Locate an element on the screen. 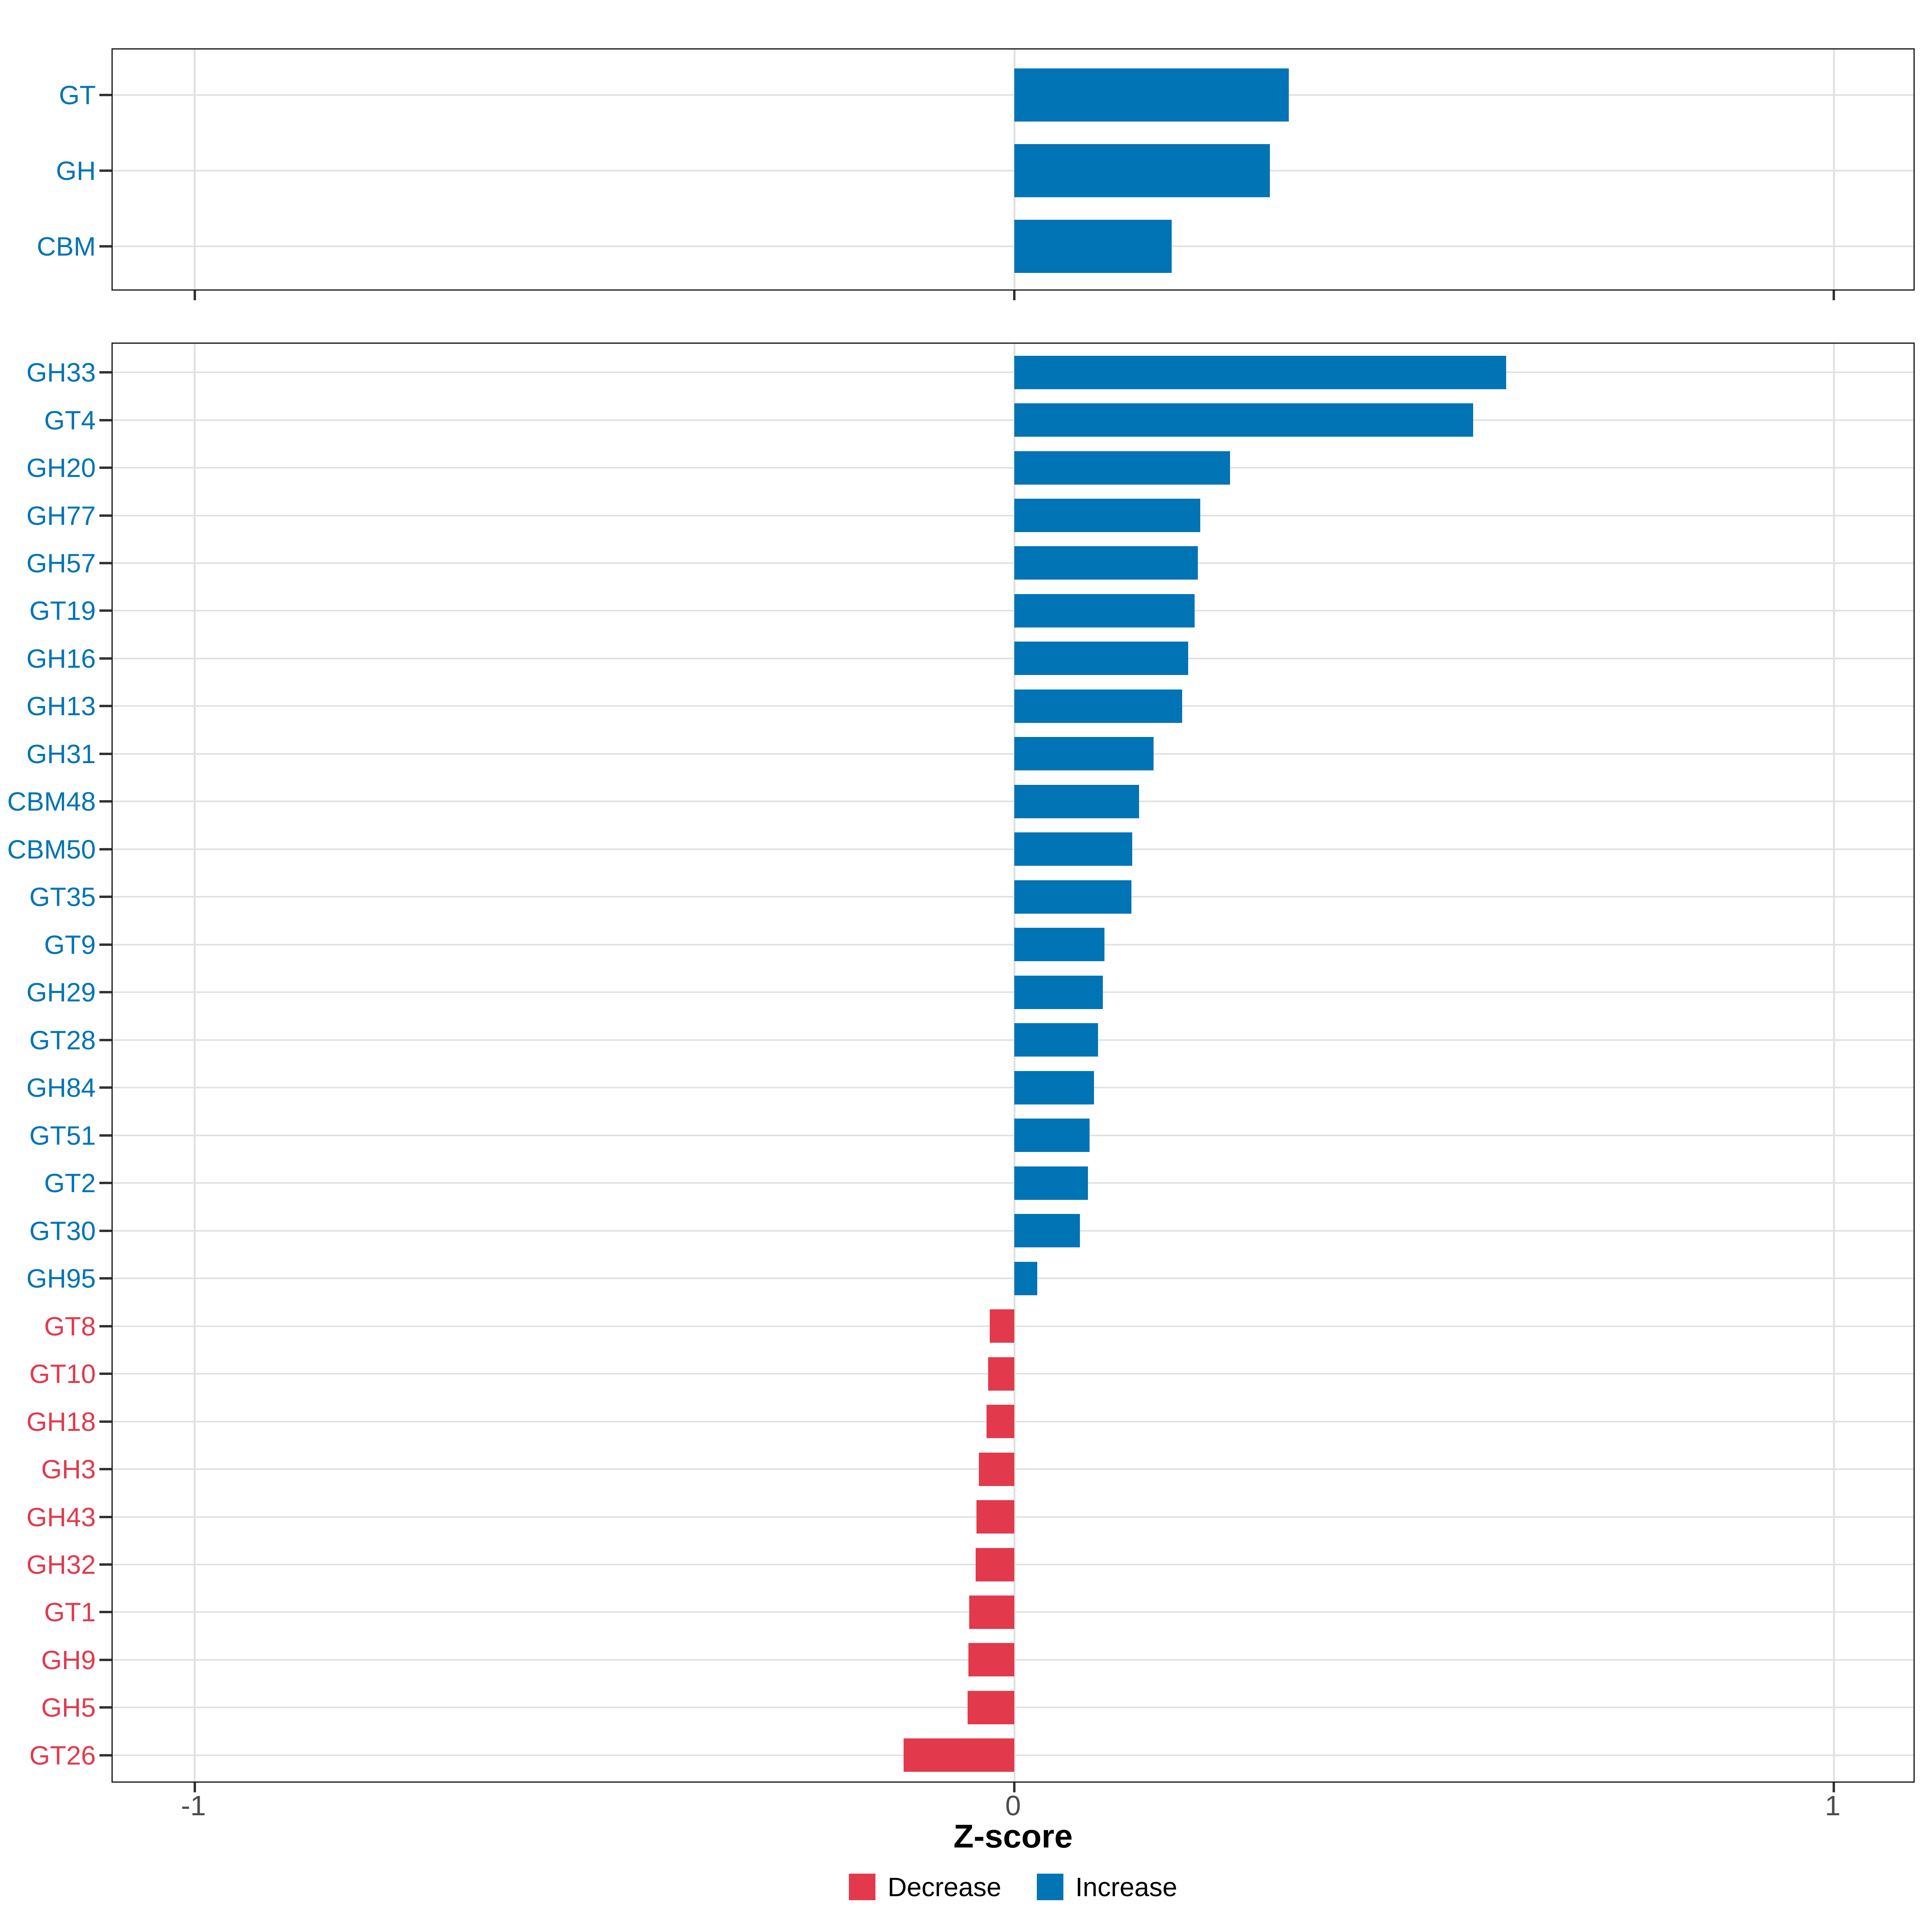  bar-GT1 is located at coordinates (991, 1612).